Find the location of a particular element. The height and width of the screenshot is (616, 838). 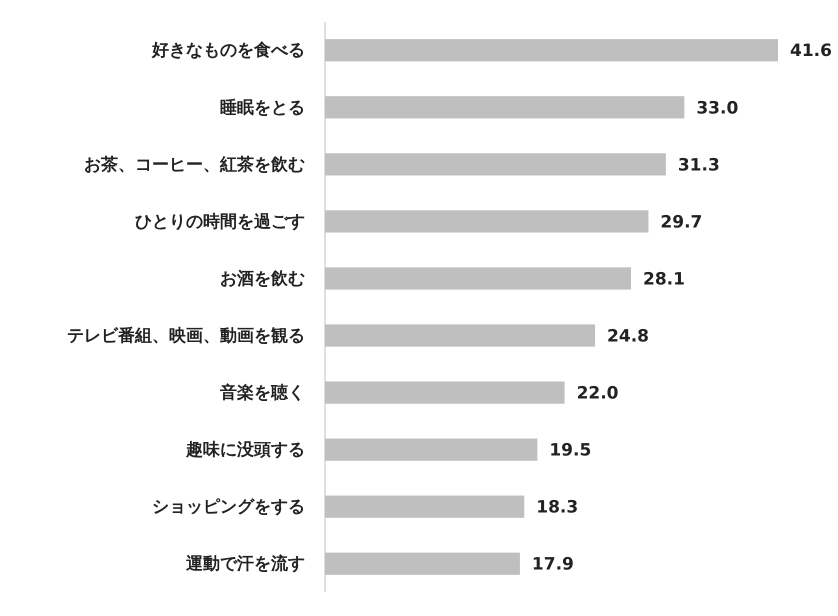

y-tick-label: ショッピングをする is located at coordinates (228, 507).